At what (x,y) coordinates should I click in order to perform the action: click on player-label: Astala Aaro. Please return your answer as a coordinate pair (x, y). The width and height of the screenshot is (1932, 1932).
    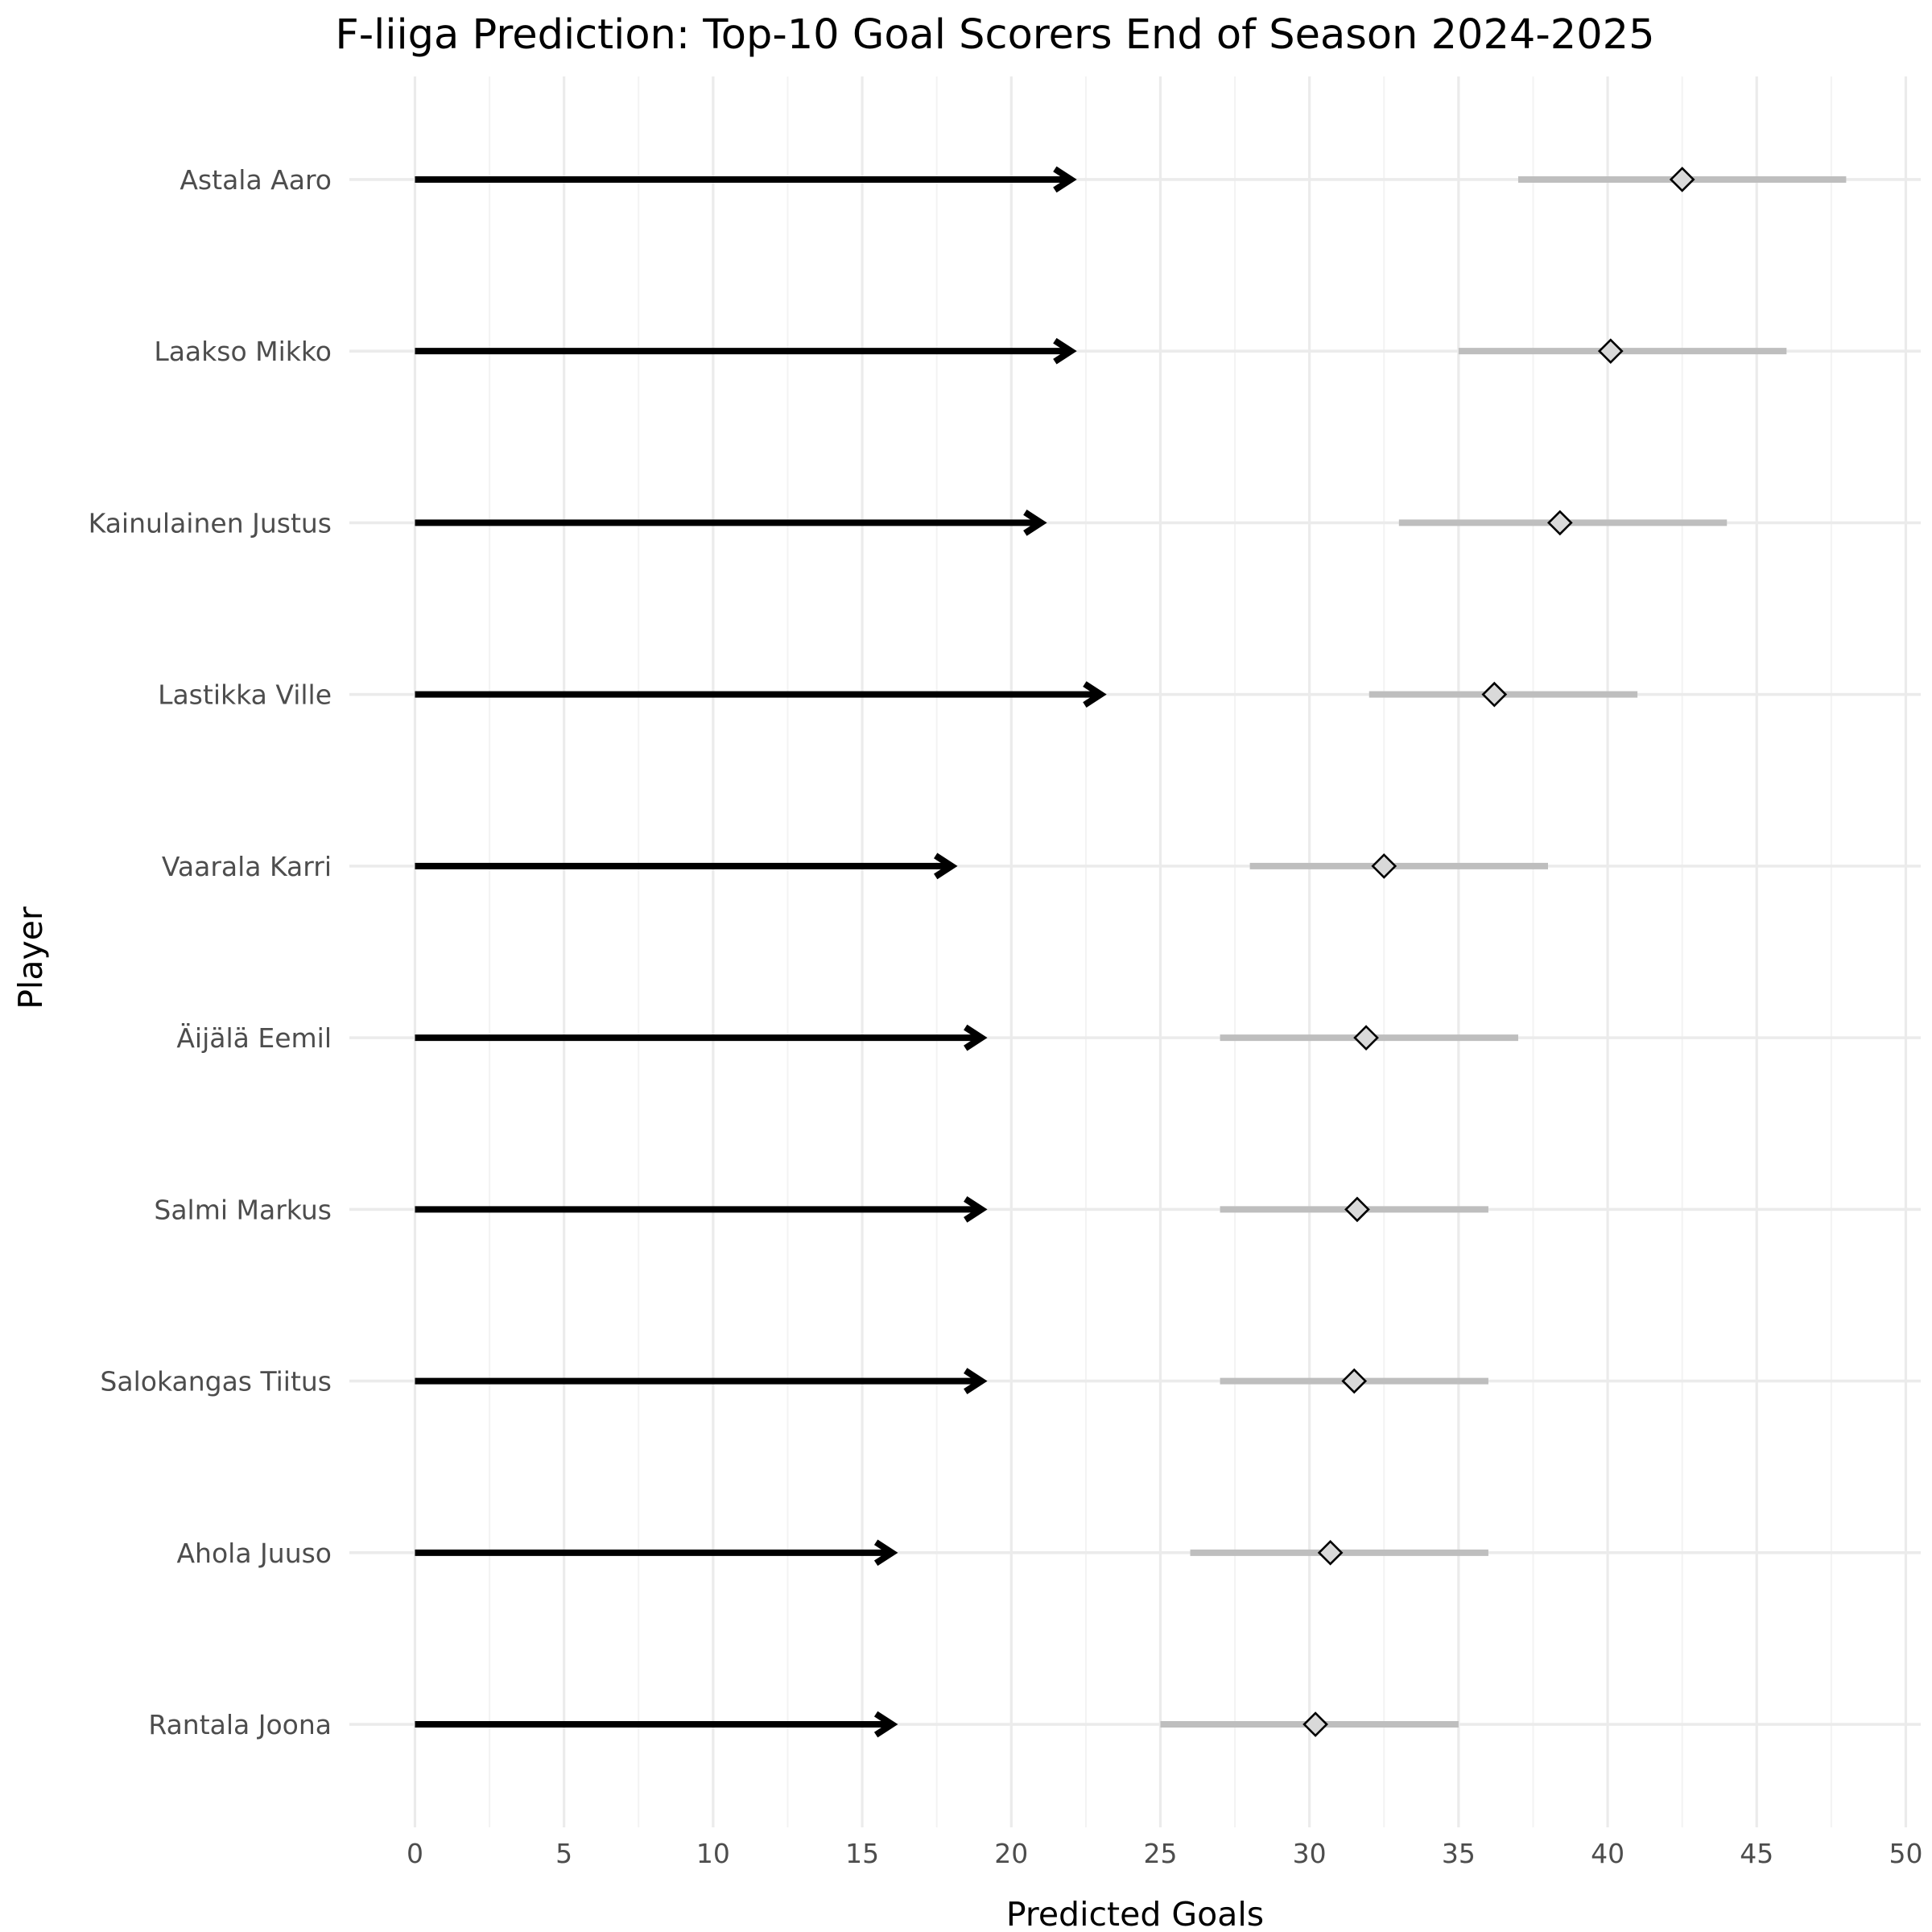
    Looking at the image, I should click on (256, 180).